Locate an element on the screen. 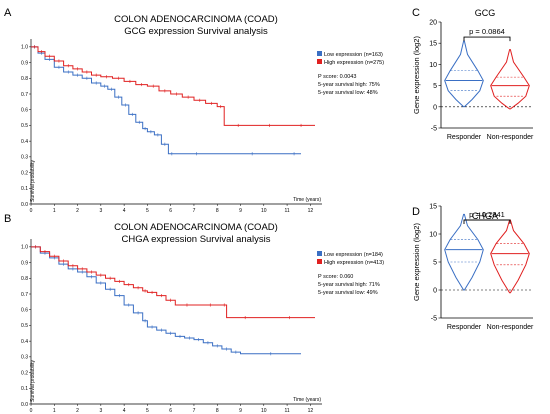 The height and width of the screenshot is (414, 550). km-a-subtitle: GCG expression Survival analysis is located at coordinates (196, 31).